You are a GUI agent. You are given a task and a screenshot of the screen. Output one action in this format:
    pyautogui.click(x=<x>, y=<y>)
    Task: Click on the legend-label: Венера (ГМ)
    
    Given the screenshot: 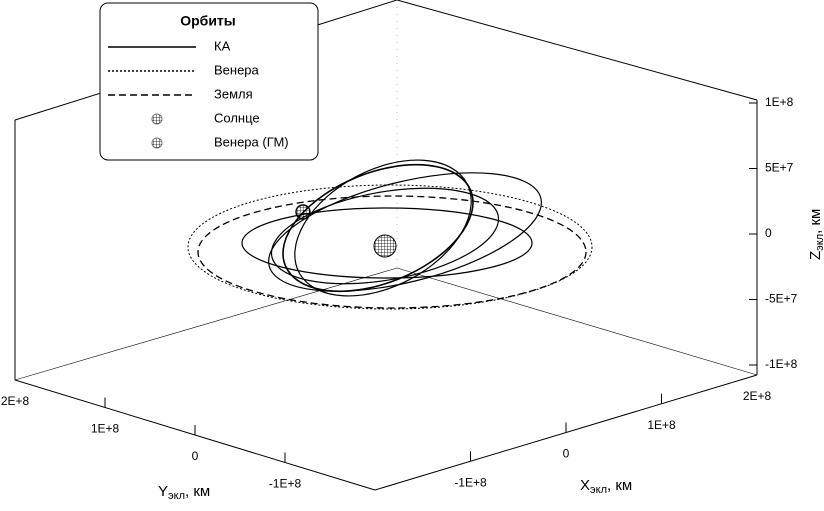 What is the action you would take?
    pyautogui.click(x=251, y=141)
    